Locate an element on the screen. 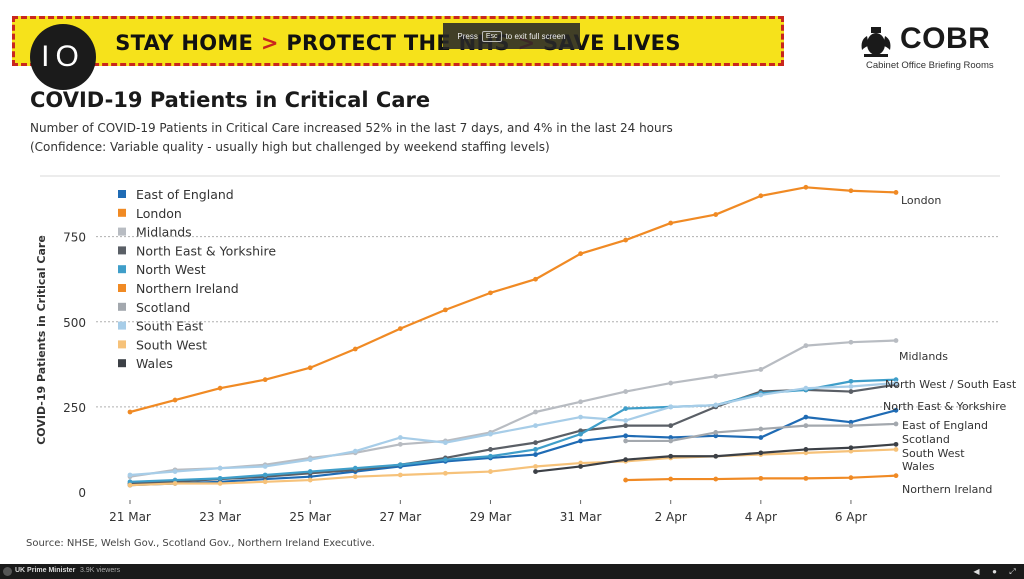  y-tick-label-250: 250 is located at coordinates (74, 408).